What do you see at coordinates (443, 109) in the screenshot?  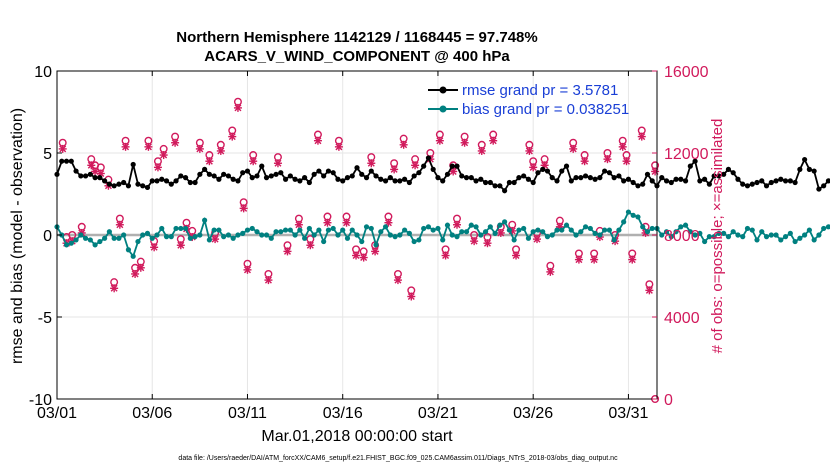 I see `legend-bias-marker` at bounding box center [443, 109].